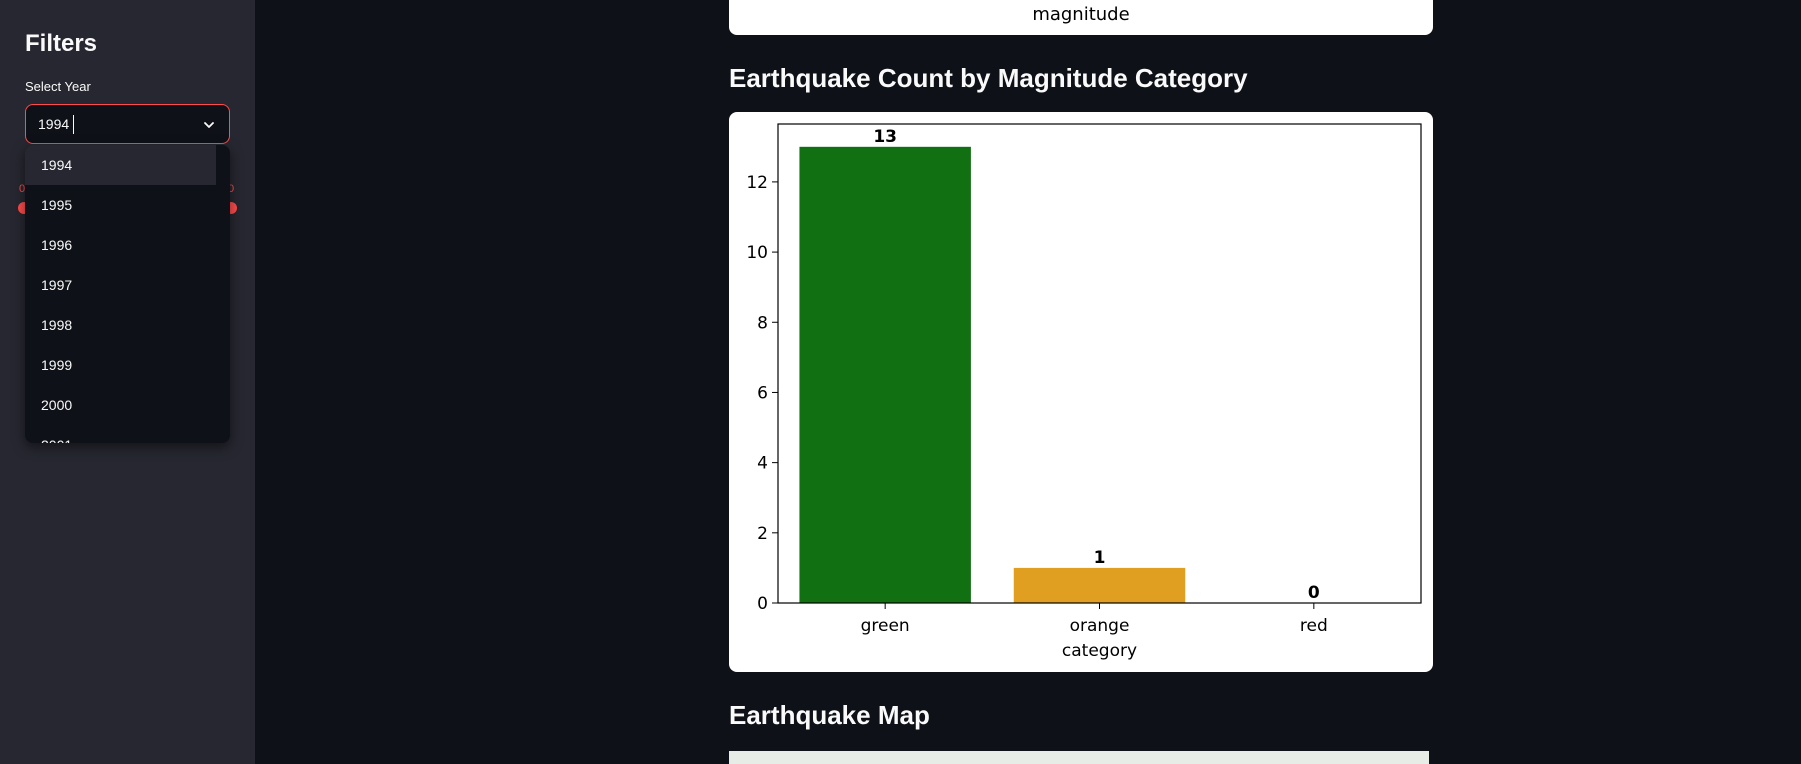 This screenshot has height=764, width=1801. I want to click on sidebar-title: Filters, so click(61, 43).